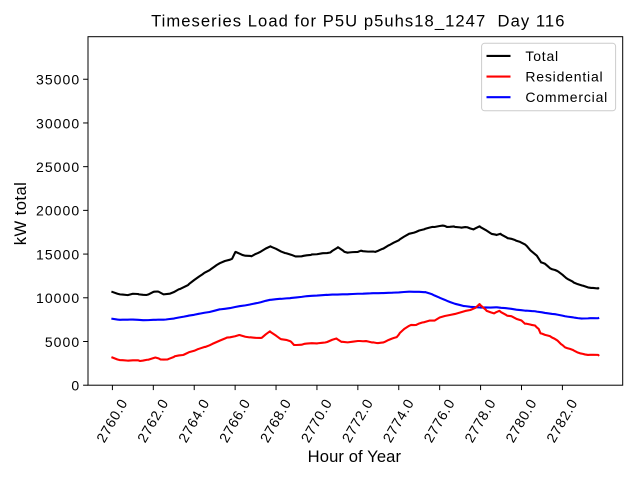  Describe the element at coordinates (542, 56) in the screenshot. I see `svg-text: Total` at that location.